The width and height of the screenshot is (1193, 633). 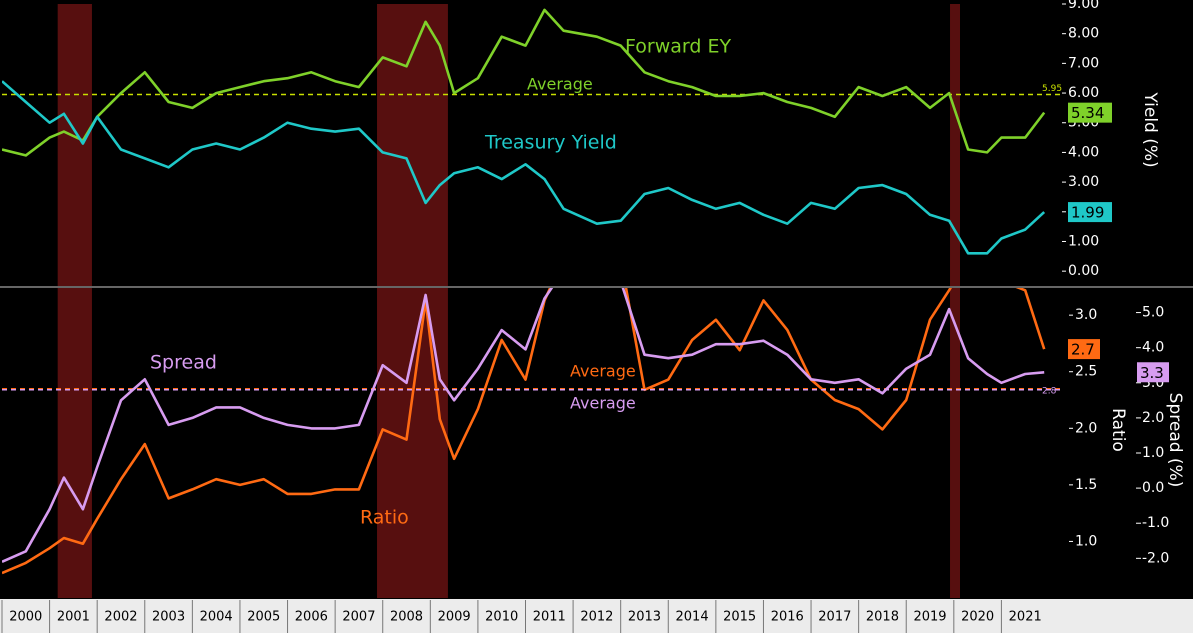 I want to click on annotation: Treasury Yield, so click(x=550, y=143).